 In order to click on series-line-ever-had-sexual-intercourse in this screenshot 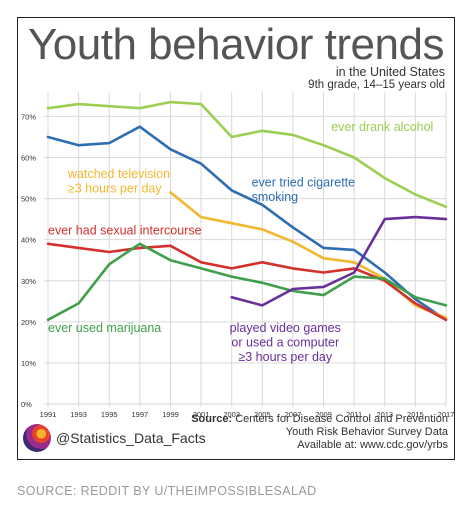, I will do `click(247, 282)`.